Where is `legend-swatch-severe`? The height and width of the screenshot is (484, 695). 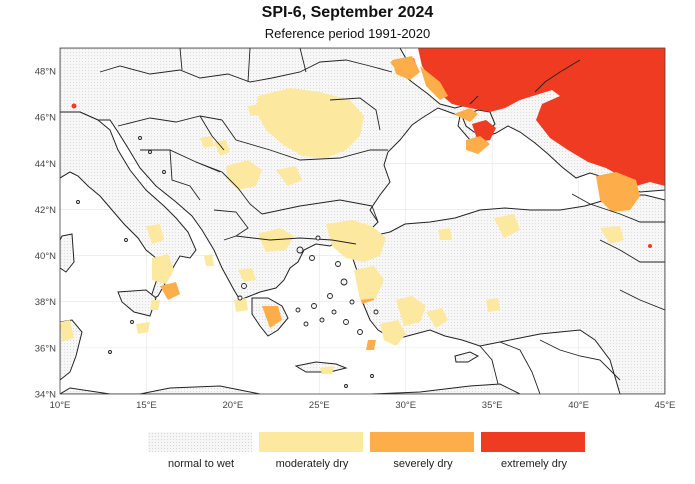
legend-swatch-severe is located at coordinates (422, 442).